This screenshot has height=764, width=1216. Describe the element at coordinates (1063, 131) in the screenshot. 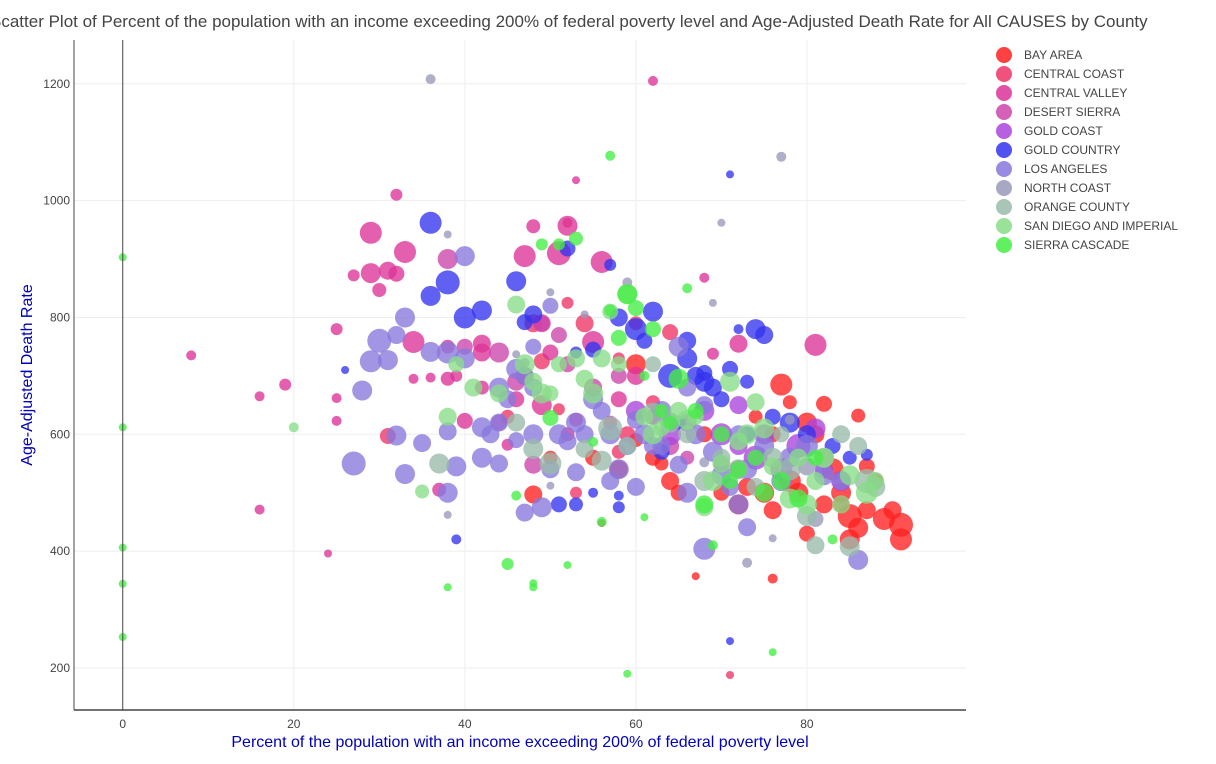

I see `legend-entry: GOLD COAST` at that location.